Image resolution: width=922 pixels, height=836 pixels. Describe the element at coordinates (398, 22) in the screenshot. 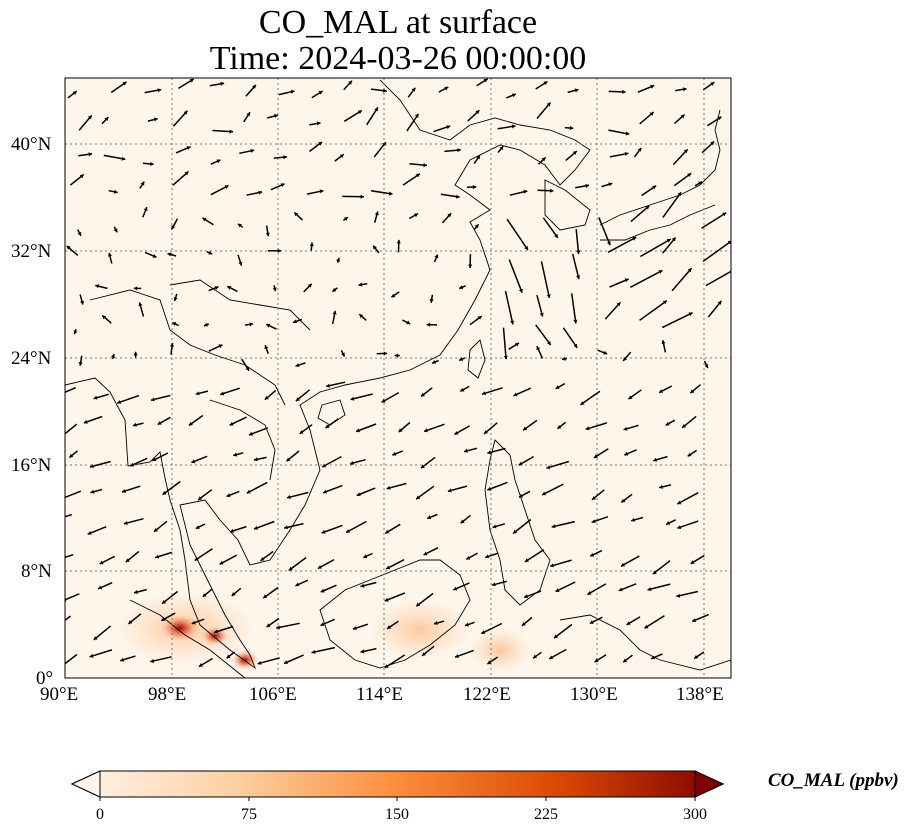

I see `map-title-line1: CO_MAL at surface` at that location.